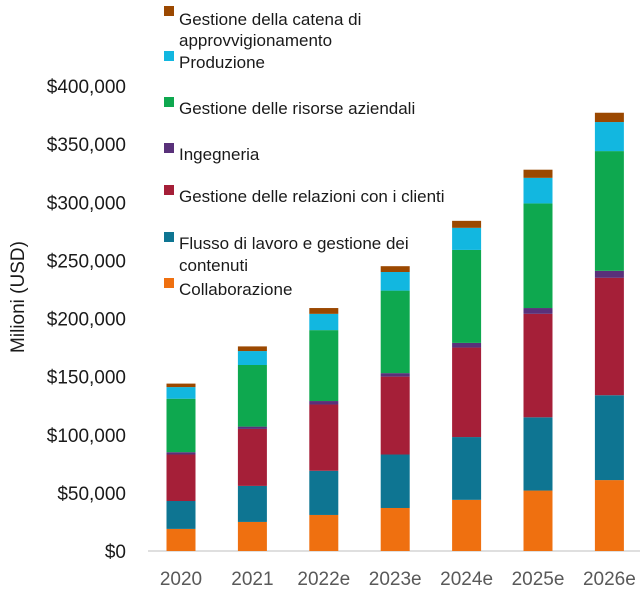 Image resolution: width=640 pixels, height=589 pixels. What do you see at coordinates (270, 19) in the screenshot?
I see `legend-label: Gestione della catena di` at bounding box center [270, 19].